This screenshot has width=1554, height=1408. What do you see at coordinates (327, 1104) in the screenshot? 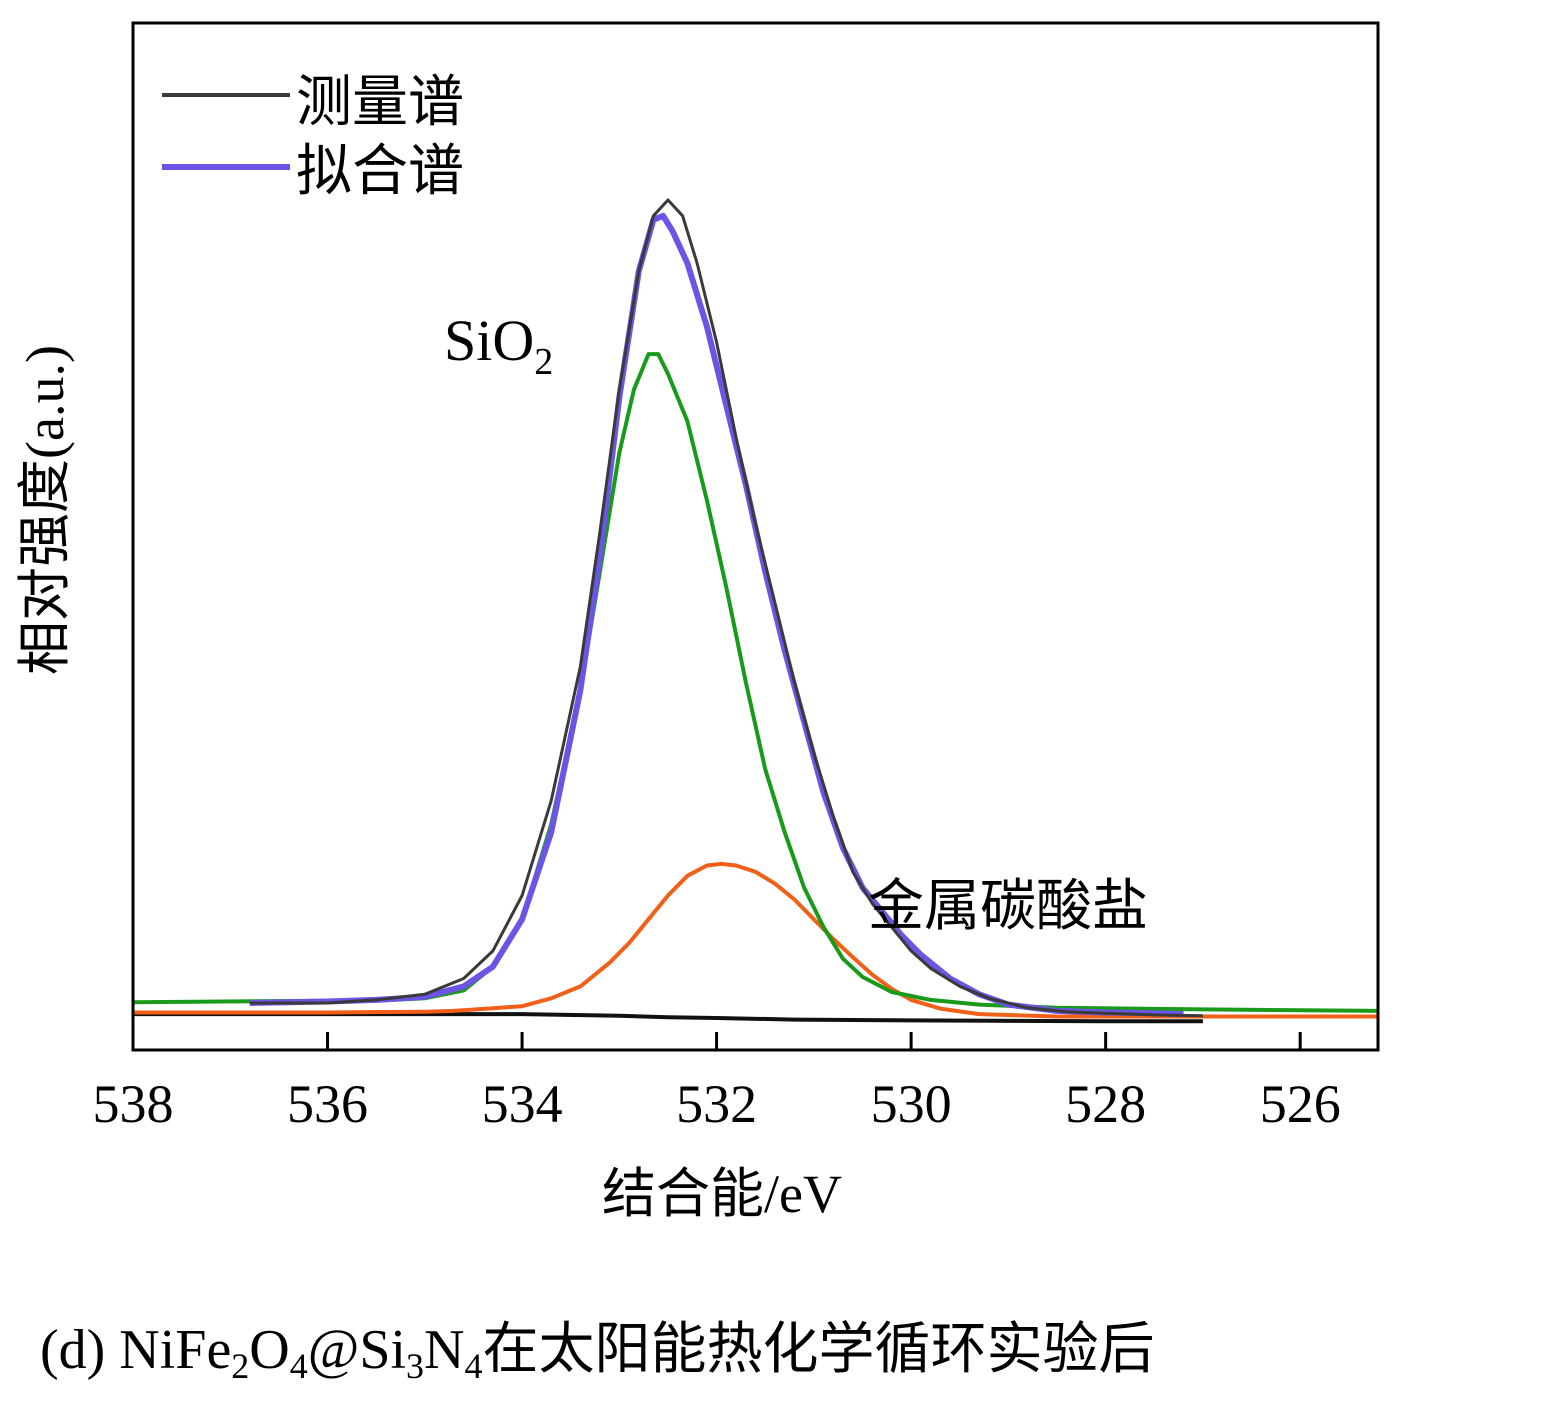
I see `x-tick-label: 536` at bounding box center [327, 1104].